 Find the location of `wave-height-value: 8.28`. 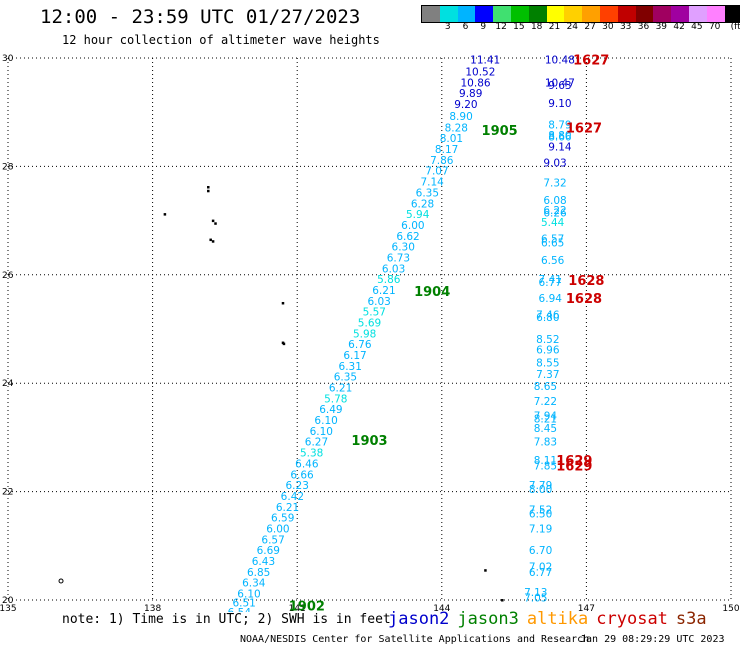

wave-height-value: 8.28 is located at coordinates (456, 128).